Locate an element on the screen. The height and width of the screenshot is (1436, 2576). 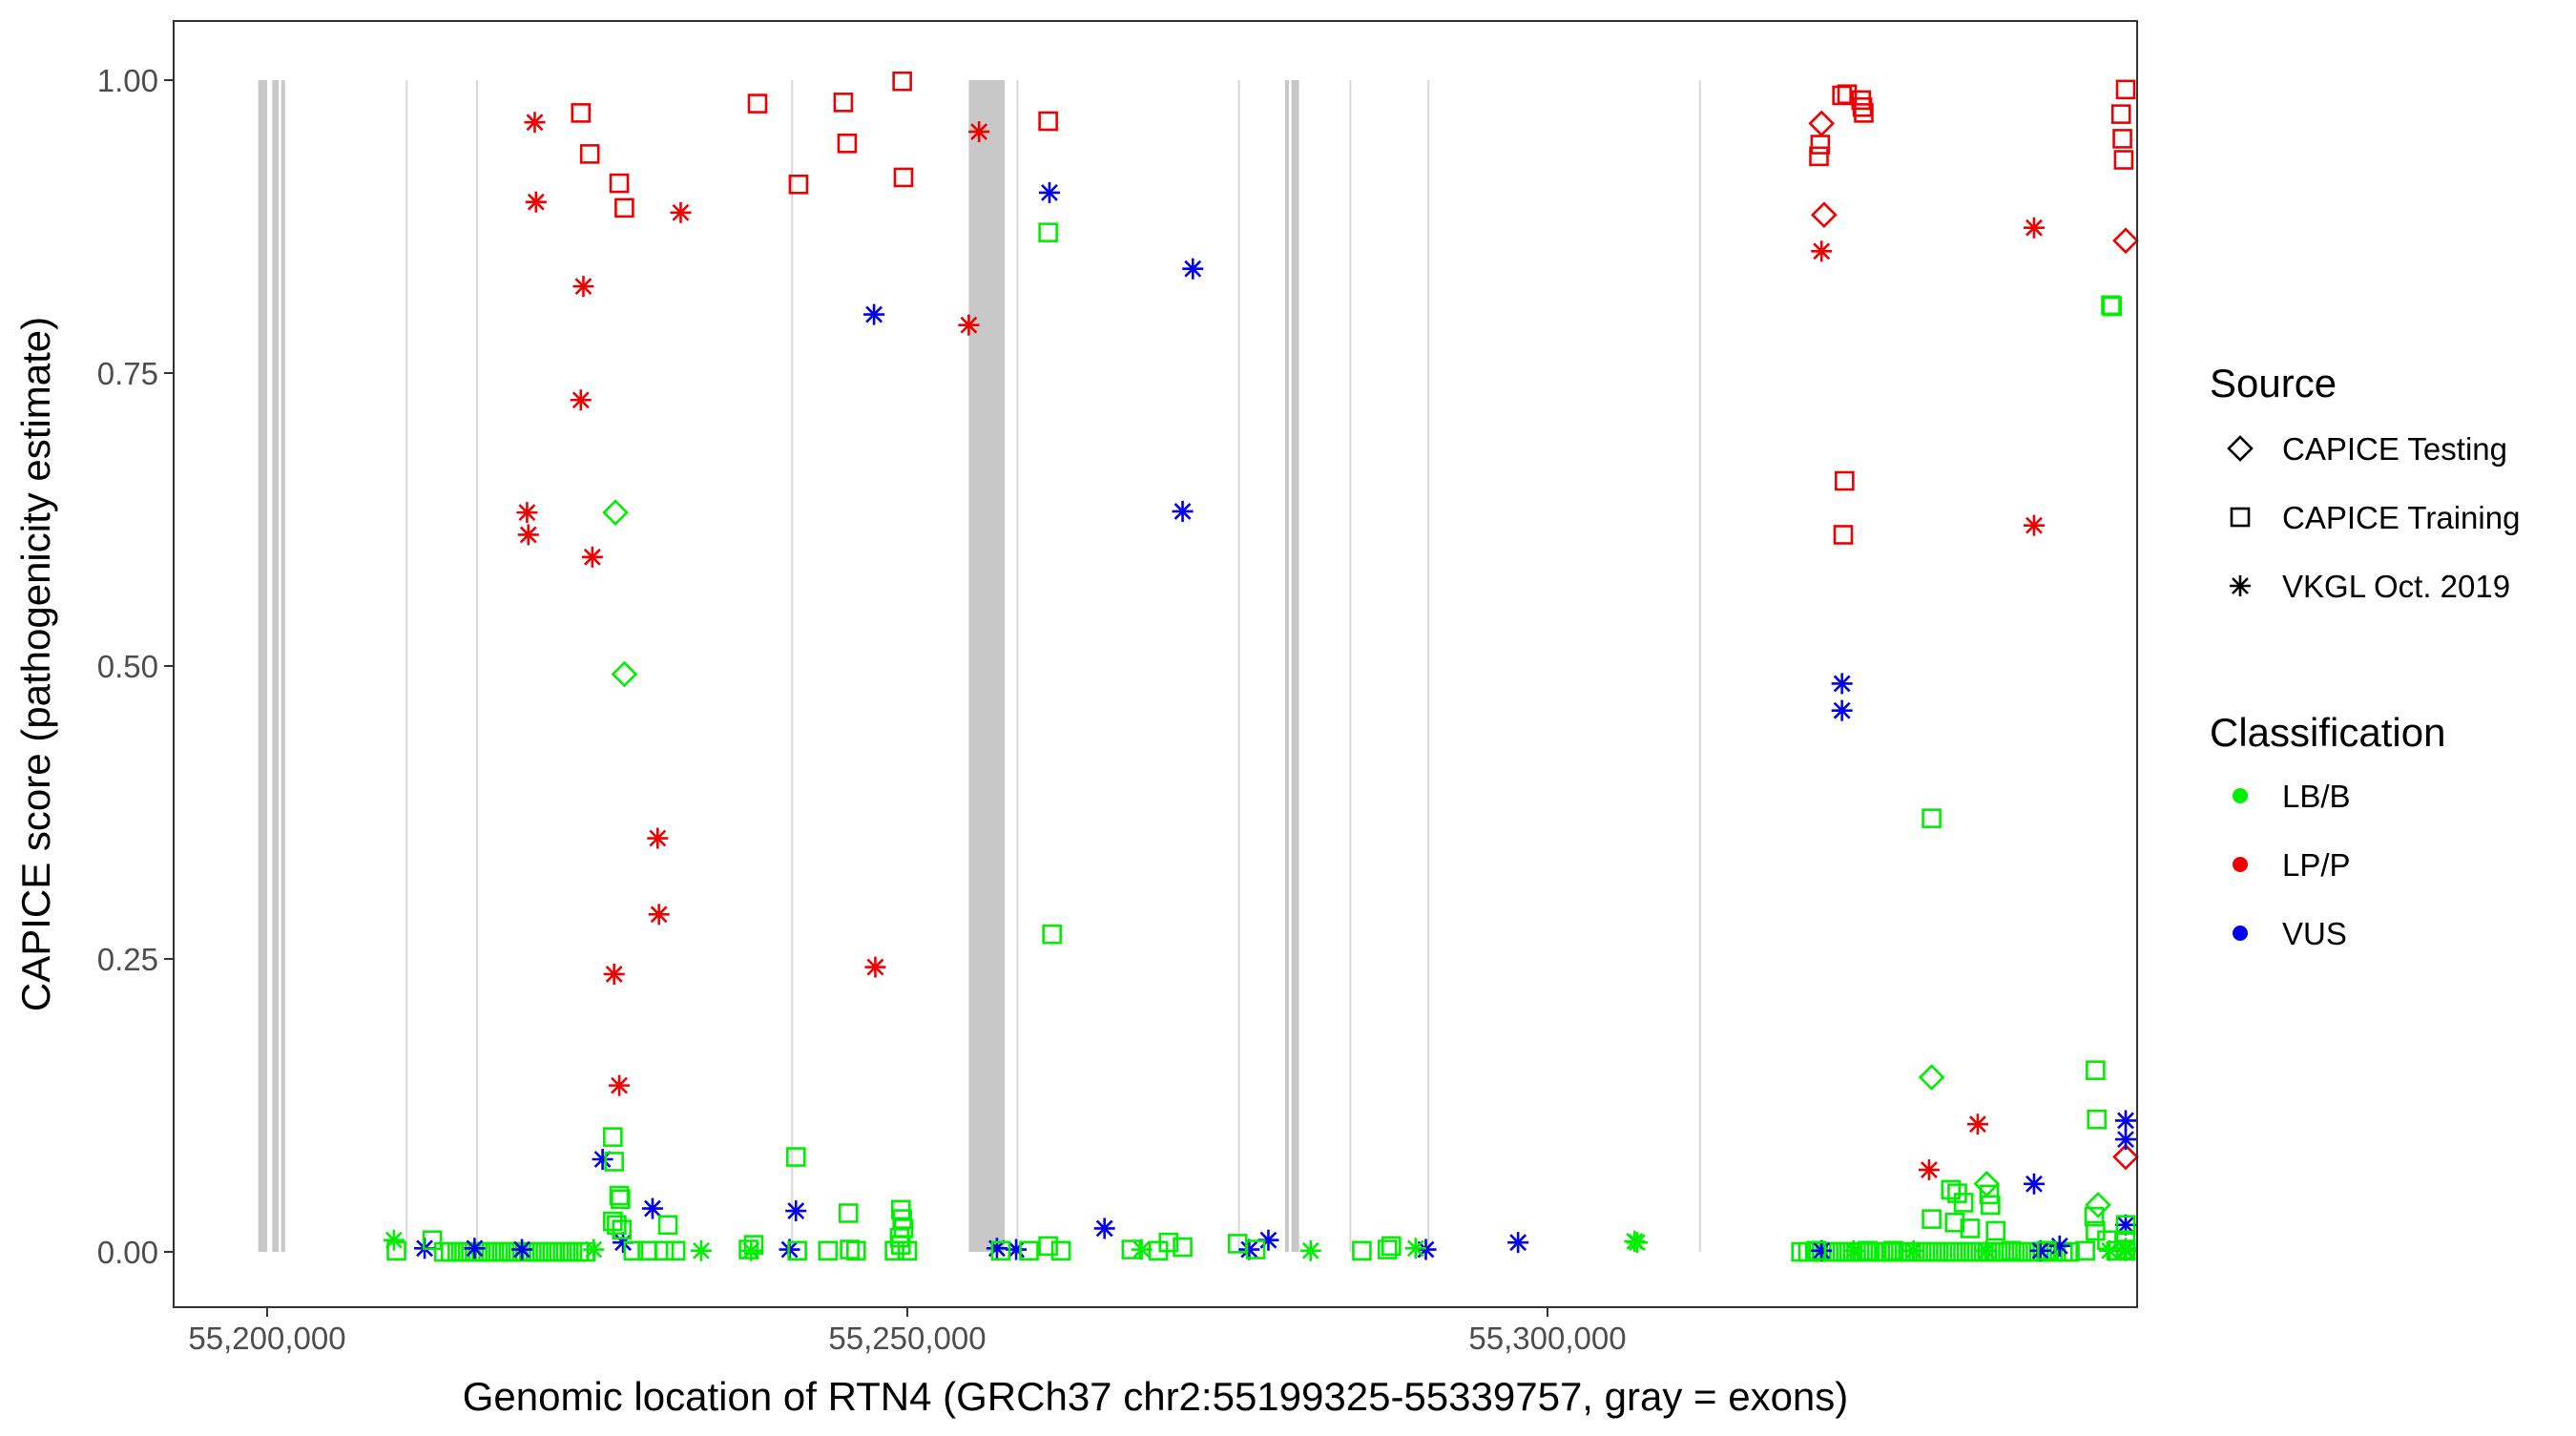
y-tick-label: 0.50 is located at coordinates (127, 666).